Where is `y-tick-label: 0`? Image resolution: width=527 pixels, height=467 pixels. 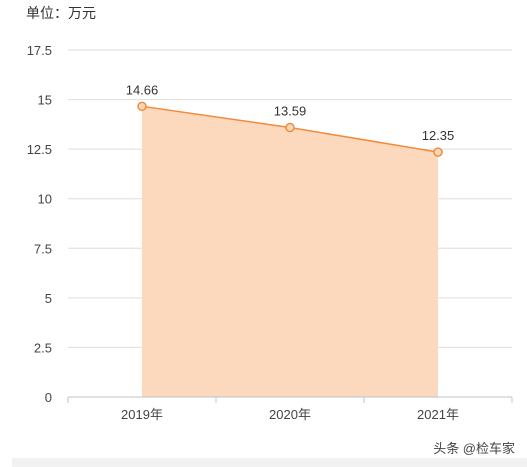 y-tick-label: 0 is located at coordinates (48, 397).